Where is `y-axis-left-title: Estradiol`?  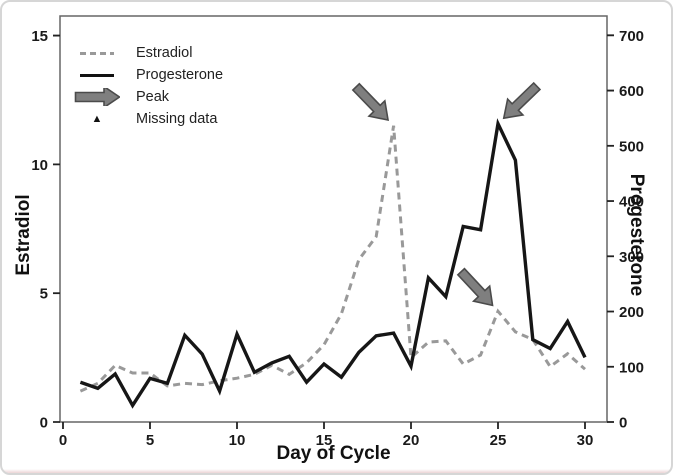 y-axis-left-title: Estradiol is located at coordinates (23, 235).